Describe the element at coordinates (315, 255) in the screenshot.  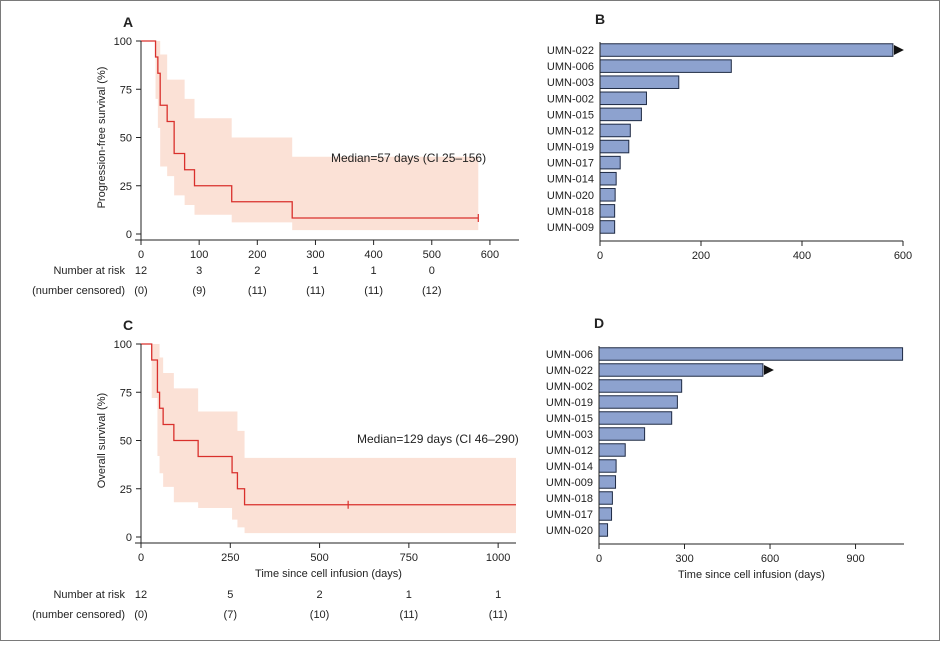
I see `x-tick-label-a: 300` at that location.